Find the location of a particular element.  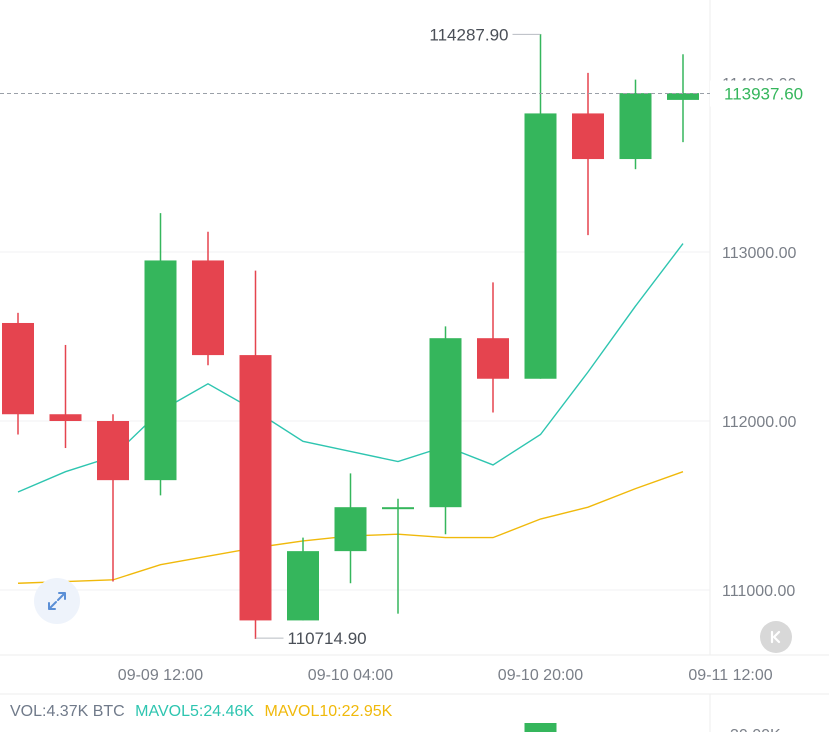

y-tick-label: 112000.00 is located at coordinates (759, 422).